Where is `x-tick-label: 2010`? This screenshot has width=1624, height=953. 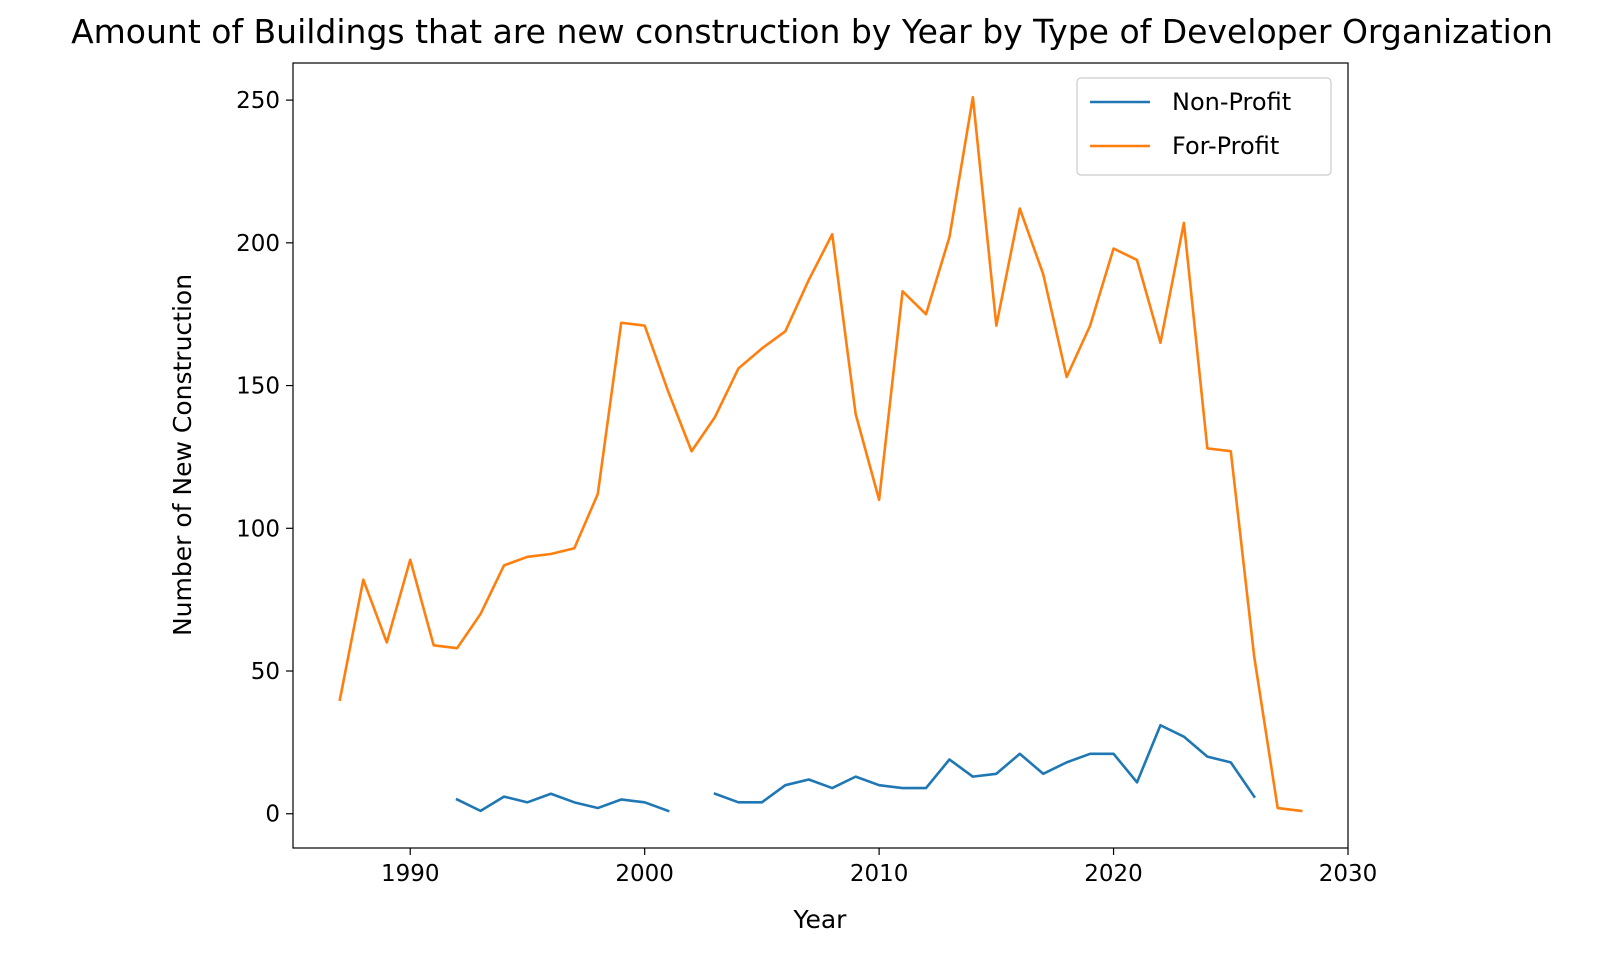
x-tick-label: 2010 is located at coordinates (879, 874).